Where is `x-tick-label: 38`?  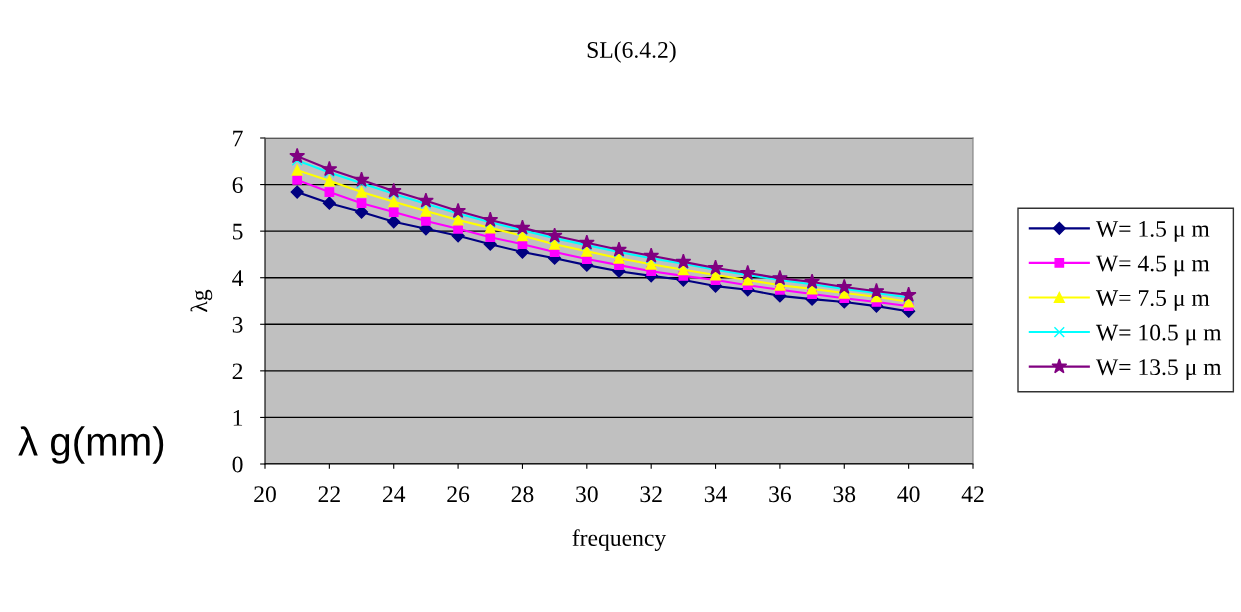
x-tick-label: 38 is located at coordinates (844, 494).